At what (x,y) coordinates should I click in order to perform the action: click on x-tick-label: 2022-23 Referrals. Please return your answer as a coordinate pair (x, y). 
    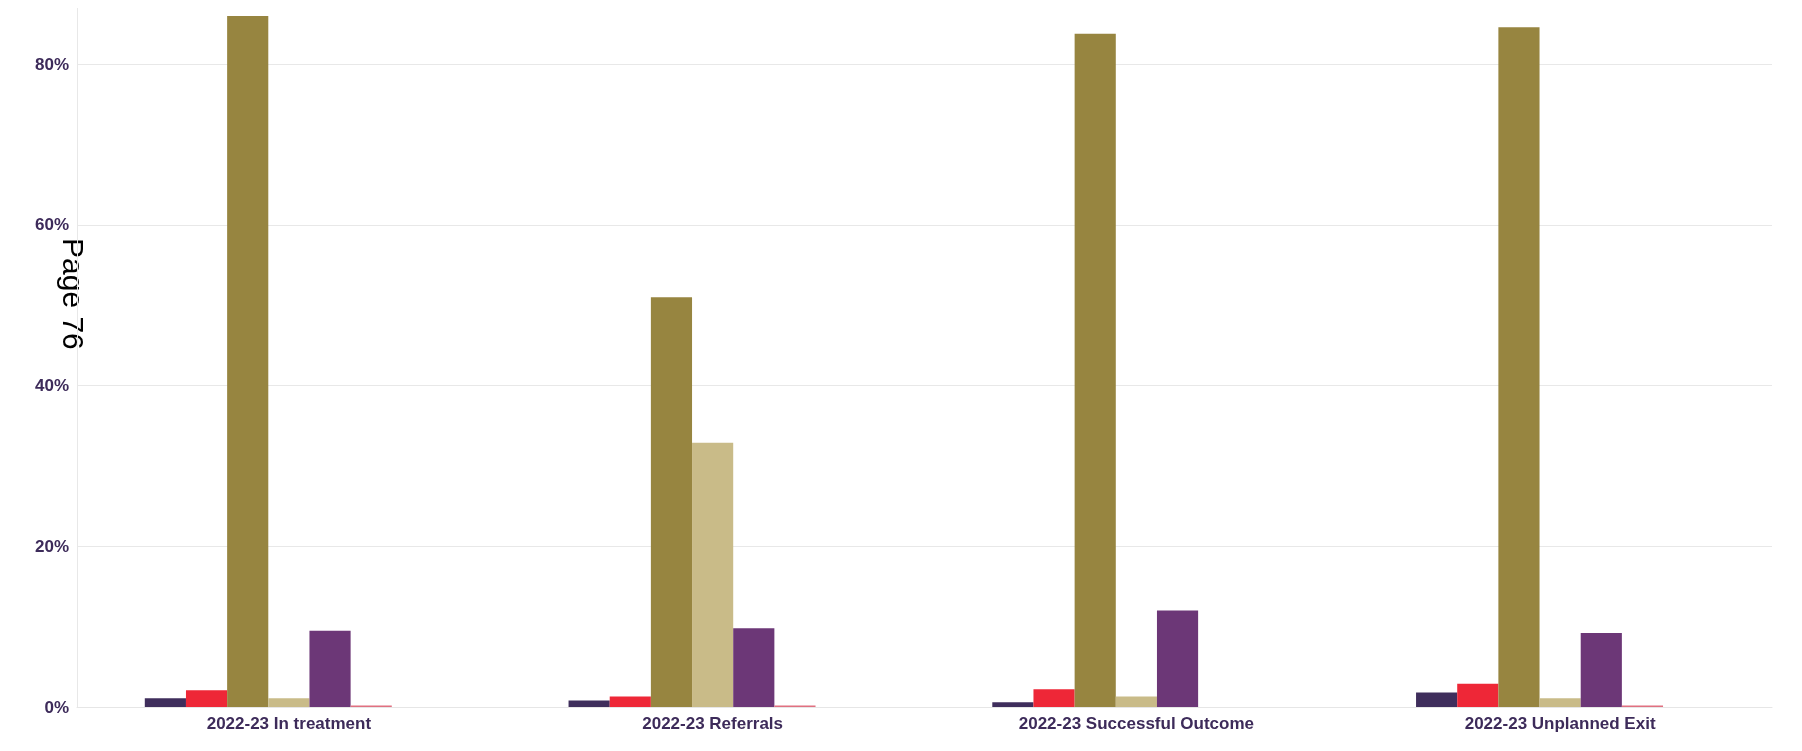
    Looking at the image, I should click on (713, 723).